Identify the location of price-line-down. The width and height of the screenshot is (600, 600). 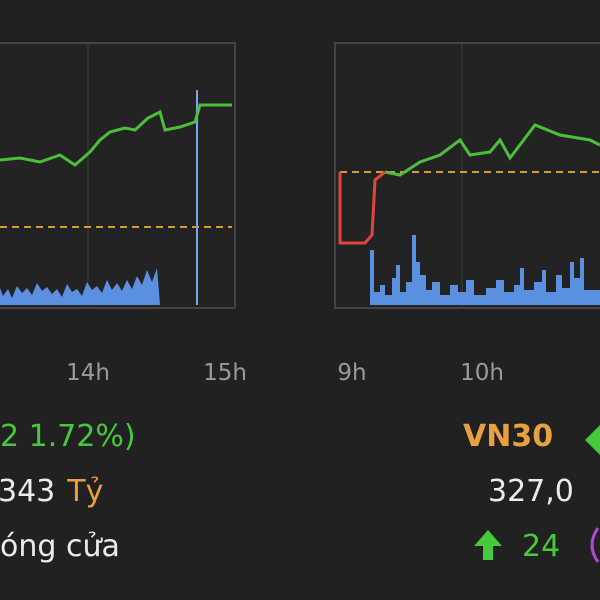
(362, 207).